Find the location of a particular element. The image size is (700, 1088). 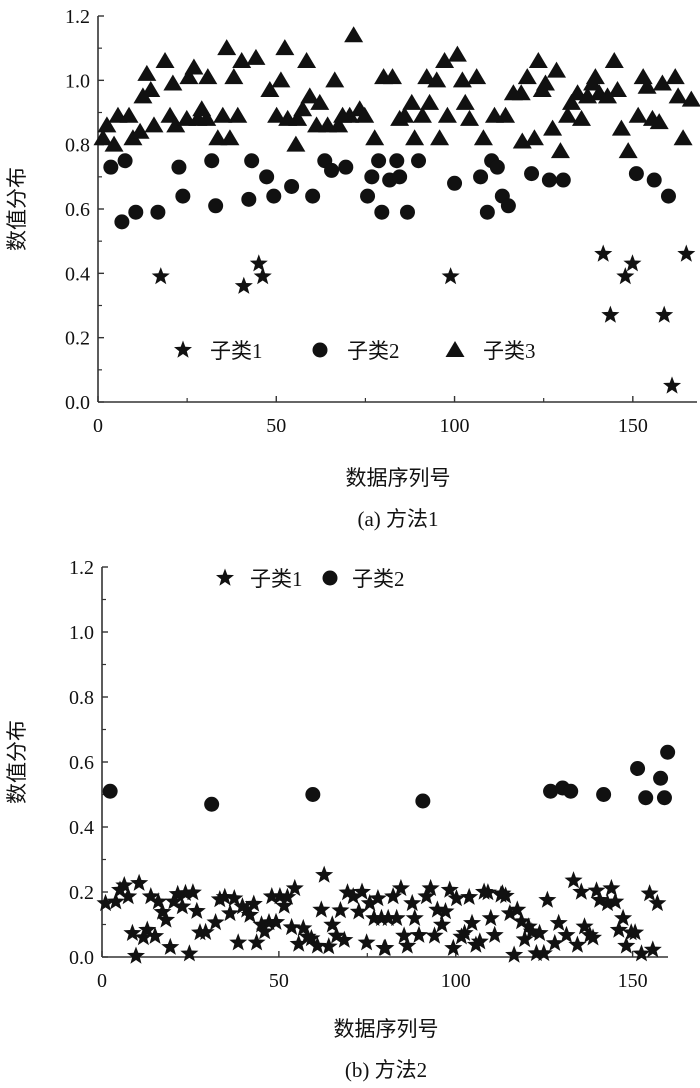

y-tick-label: 1.0 is located at coordinates (77, 81).